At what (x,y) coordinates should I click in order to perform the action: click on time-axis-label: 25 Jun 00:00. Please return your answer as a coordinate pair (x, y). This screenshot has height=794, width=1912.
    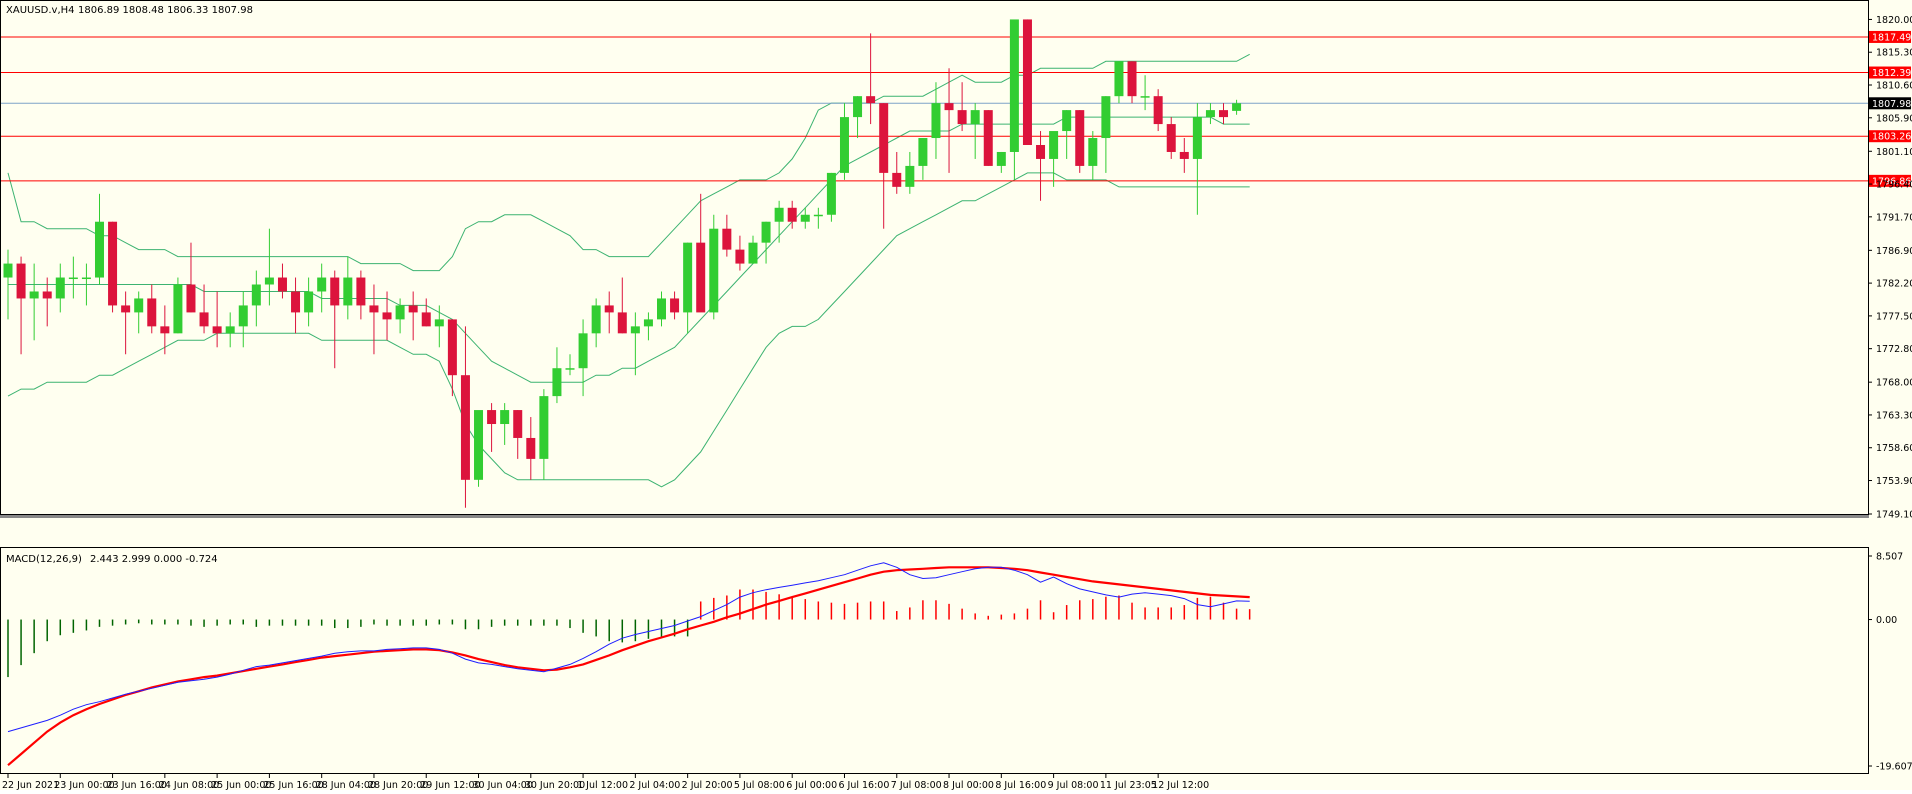
    Looking at the image, I should click on (241, 785).